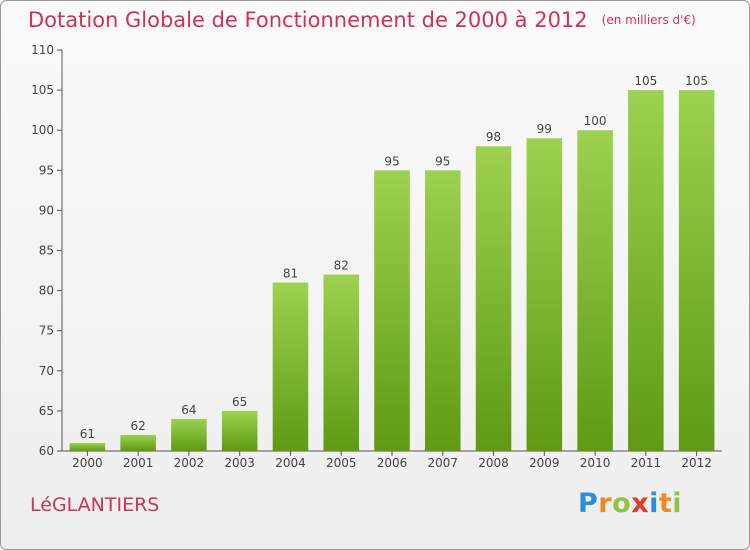  What do you see at coordinates (290, 366) in the screenshot?
I see `bar-2004` at bounding box center [290, 366].